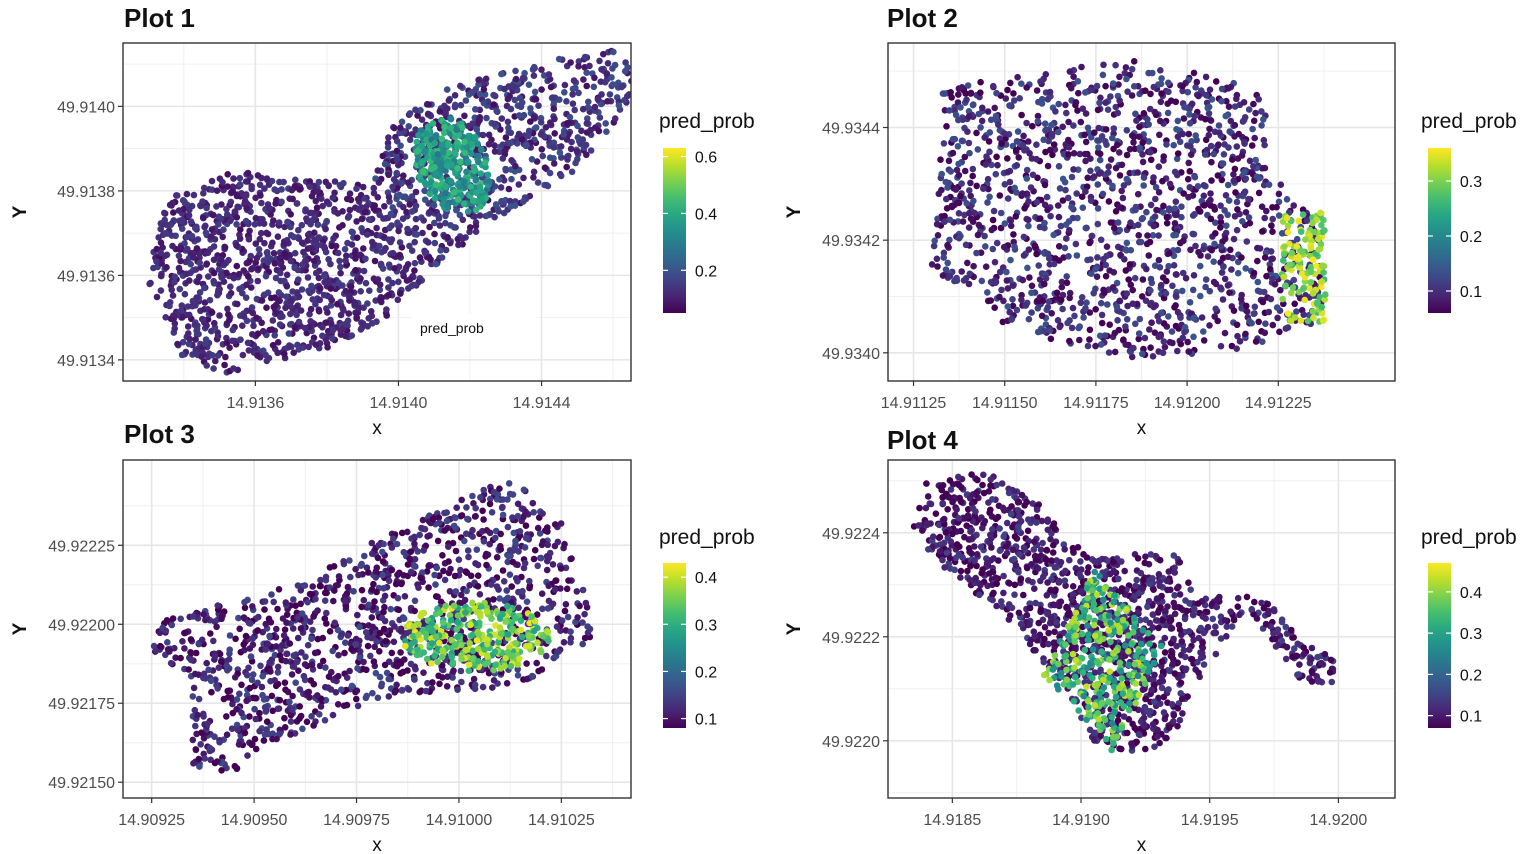 This screenshot has width=1535, height=854. Describe the element at coordinates (851, 129) in the screenshot. I see `y-tick-label: 49.9344` at that location.